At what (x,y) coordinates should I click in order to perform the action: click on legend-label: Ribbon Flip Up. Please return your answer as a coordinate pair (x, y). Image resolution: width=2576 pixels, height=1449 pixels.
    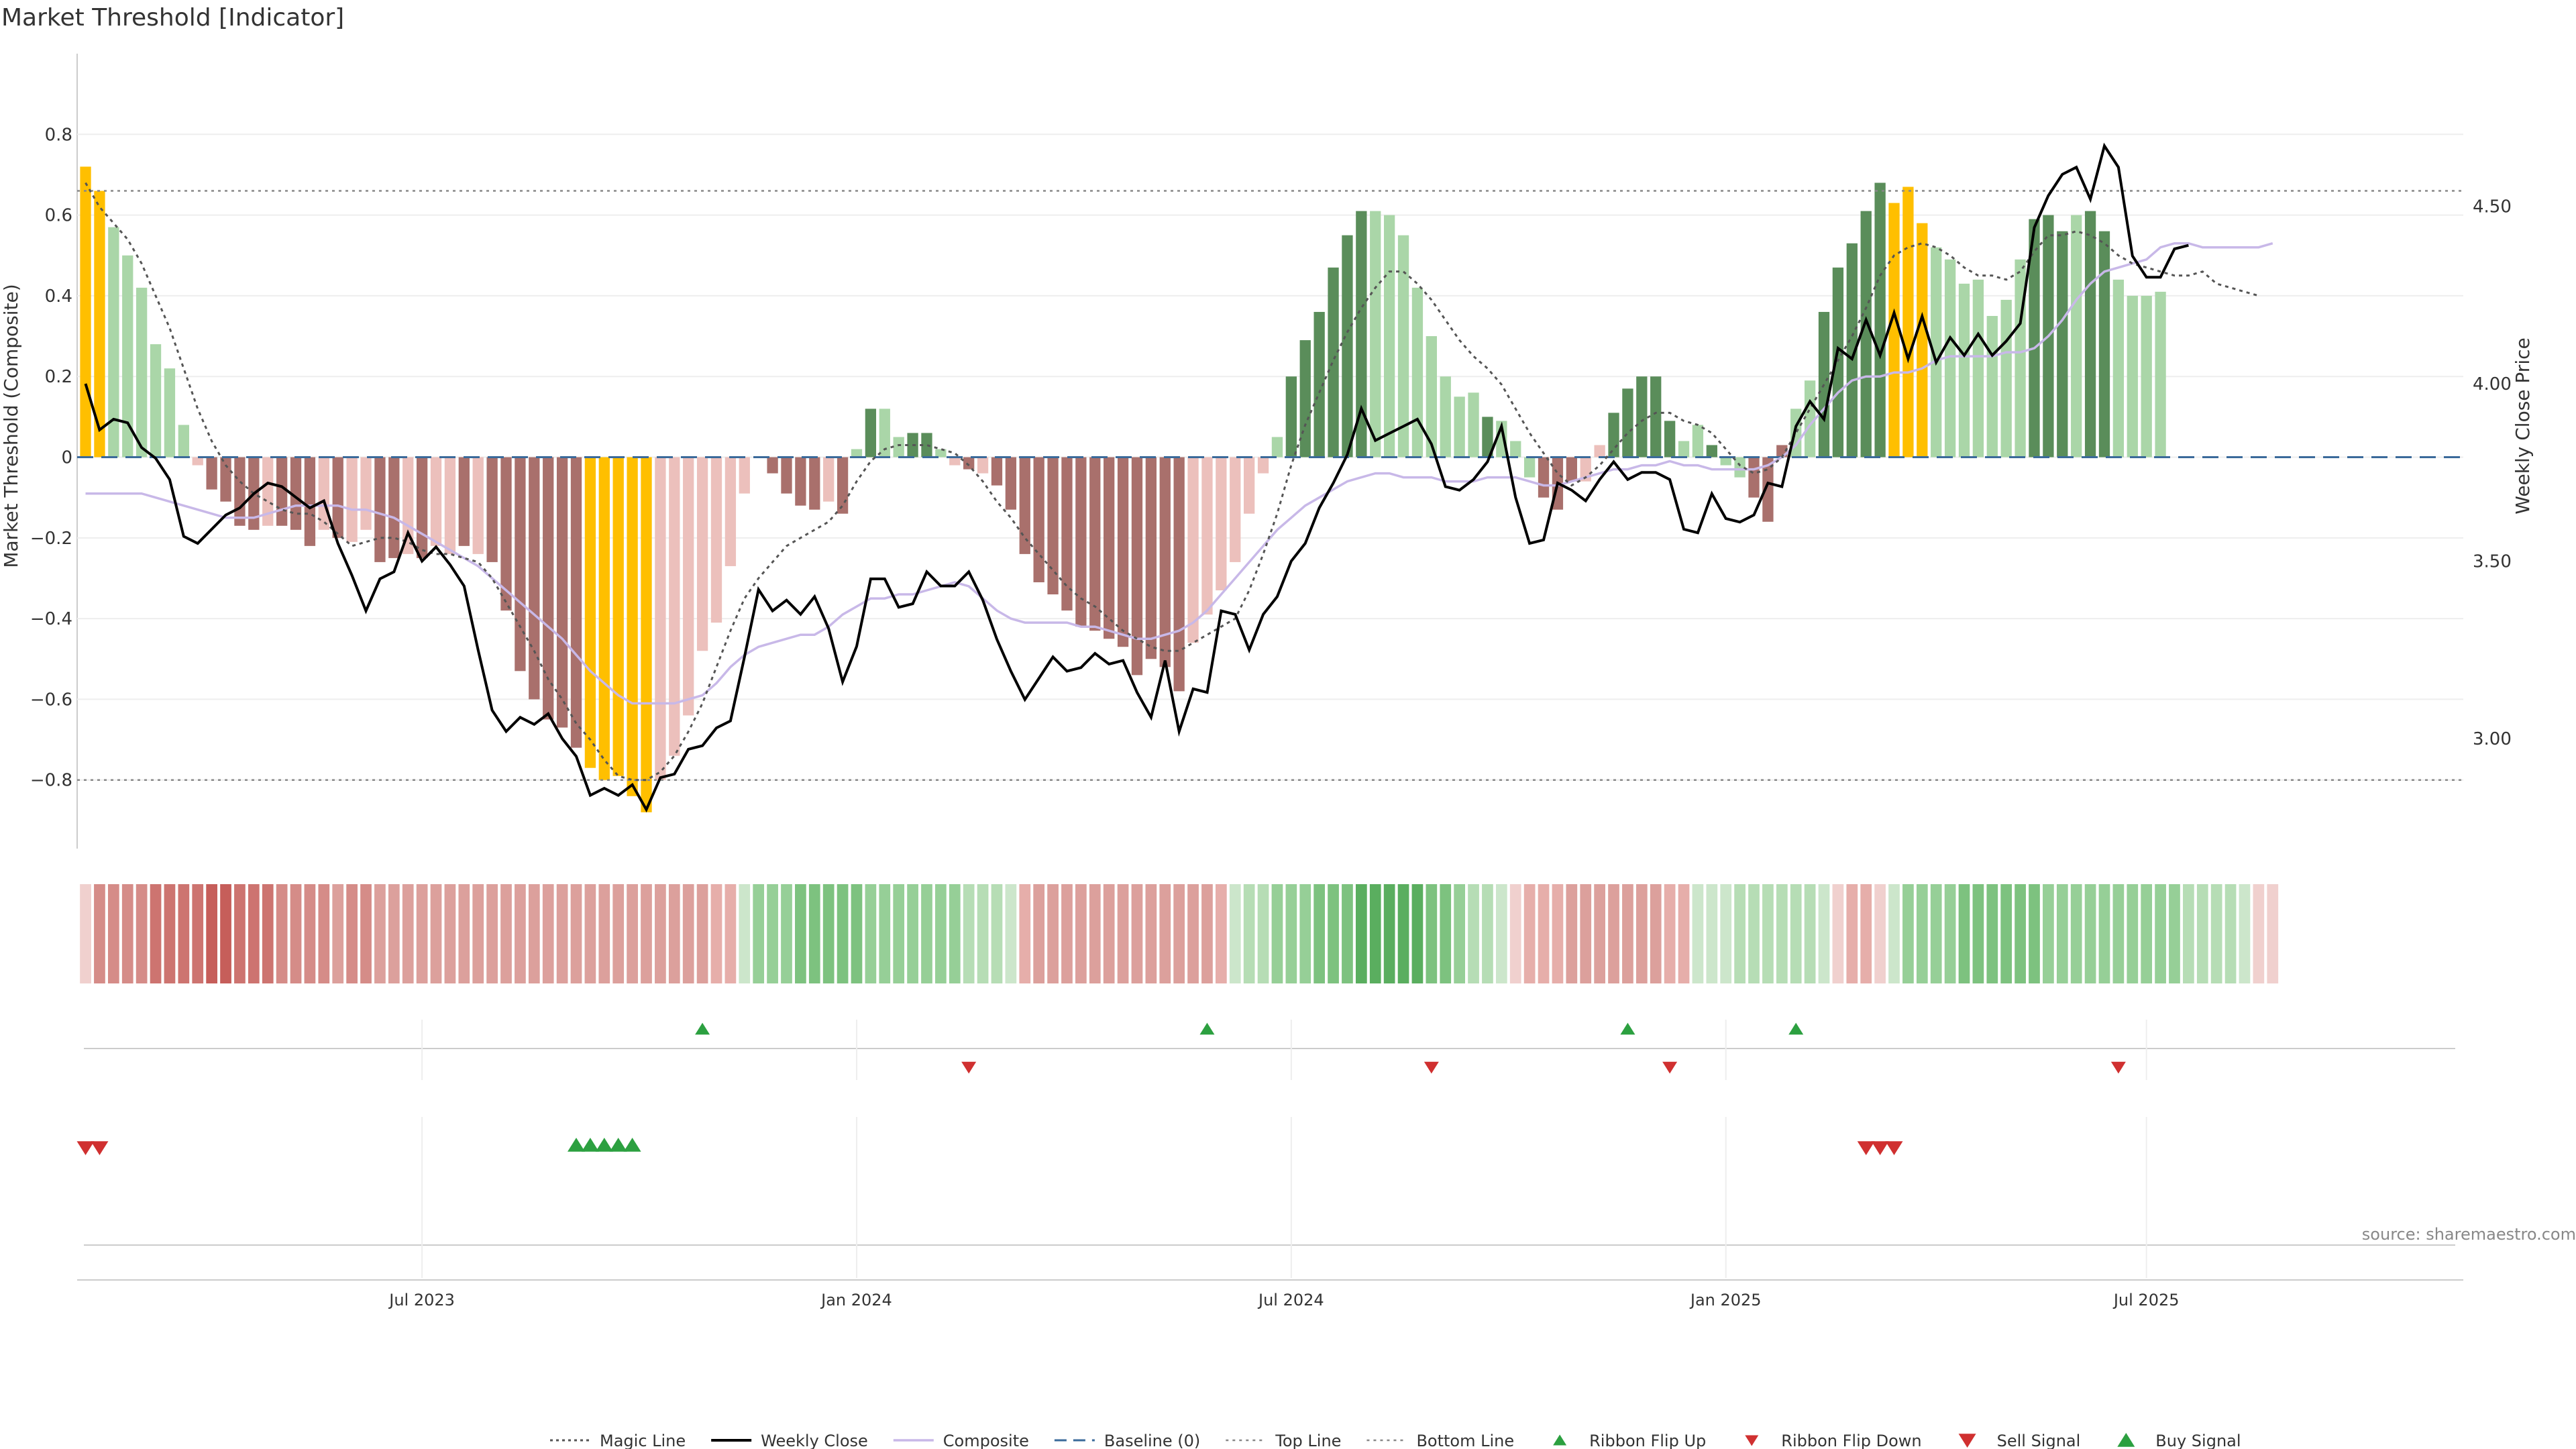
    Looking at the image, I should click on (1647, 1440).